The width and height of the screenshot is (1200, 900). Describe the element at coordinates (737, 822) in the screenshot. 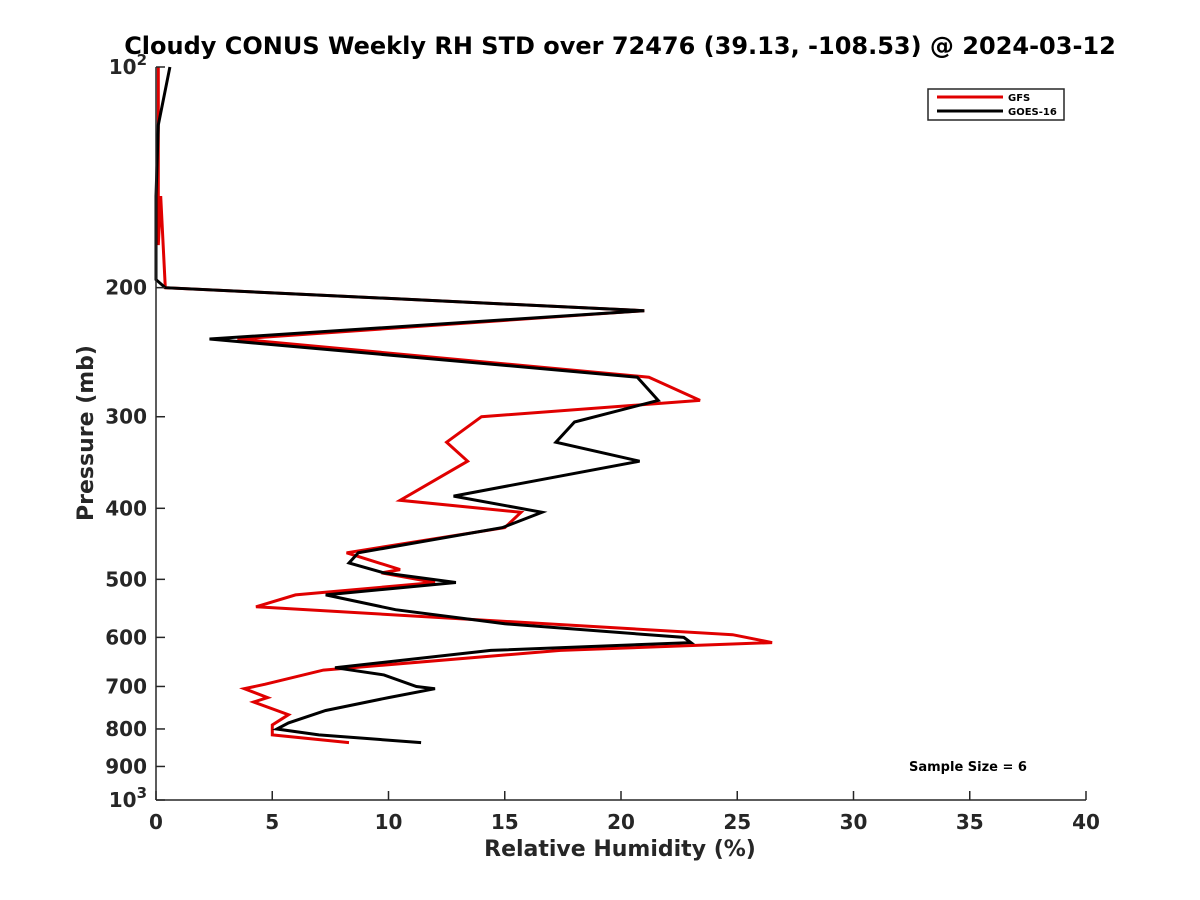

I see `x-tick-label: 25` at that location.